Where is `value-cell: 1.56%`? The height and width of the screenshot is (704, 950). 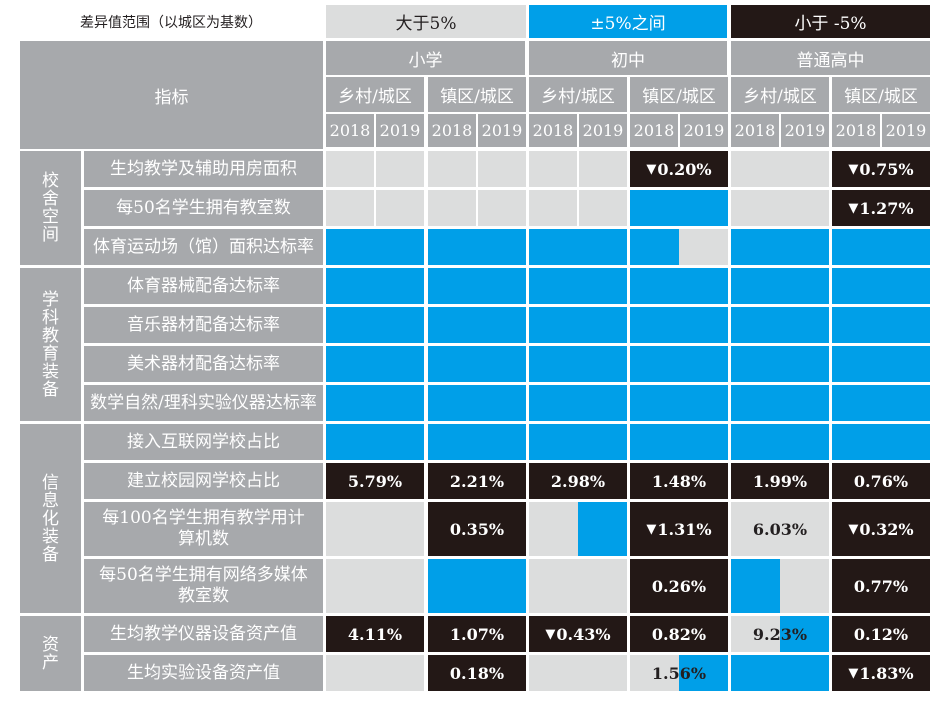
value-cell: 1.56% is located at coordinates (679, 673).